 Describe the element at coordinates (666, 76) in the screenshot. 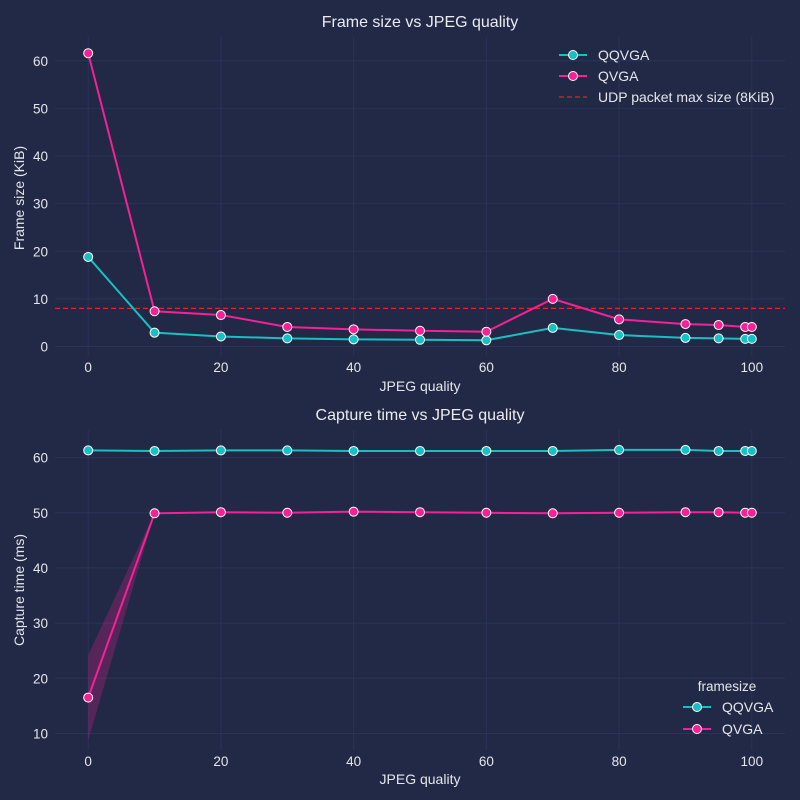

I see `legend-top: QQVGA QVGA UDP packet max size (8KiB)` at that location.